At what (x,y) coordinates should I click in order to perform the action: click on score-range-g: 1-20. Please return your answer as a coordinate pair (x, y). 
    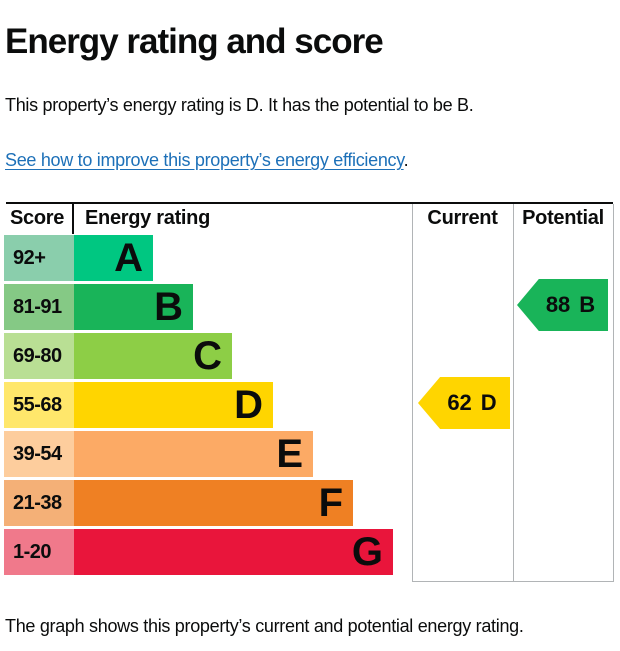
    Looking at the image, I should click on (39, 552).